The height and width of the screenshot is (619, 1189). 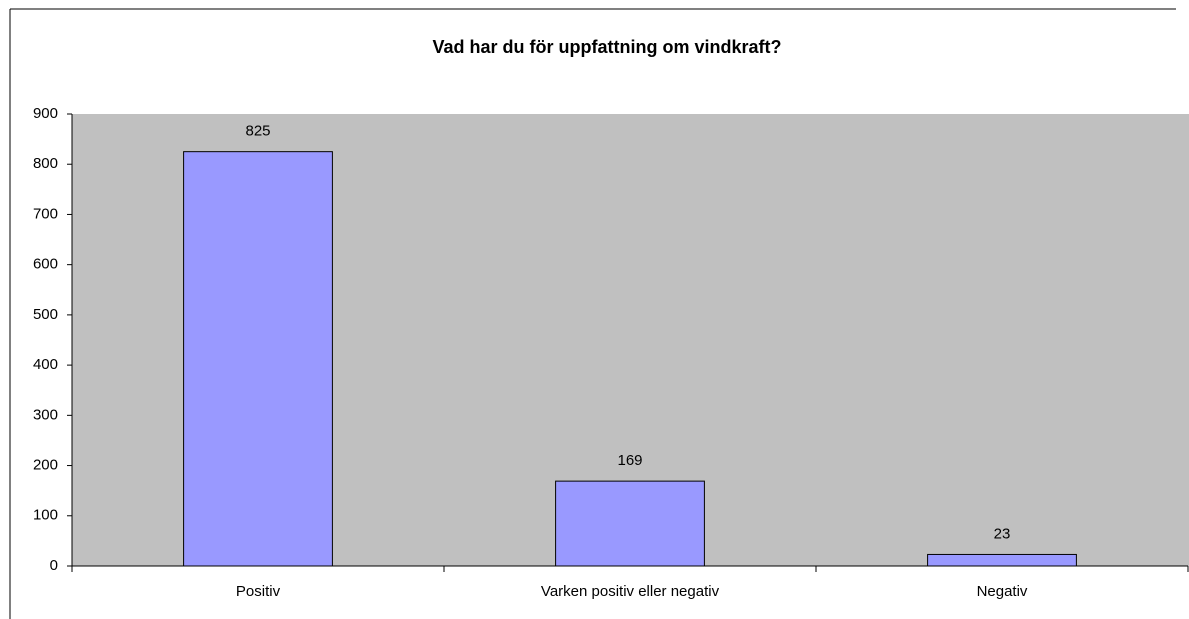 What do you see at coordinates (258, 591) in the screenshot?
I see `x-tick-label: Positiv` at bounding box center [258, 591].